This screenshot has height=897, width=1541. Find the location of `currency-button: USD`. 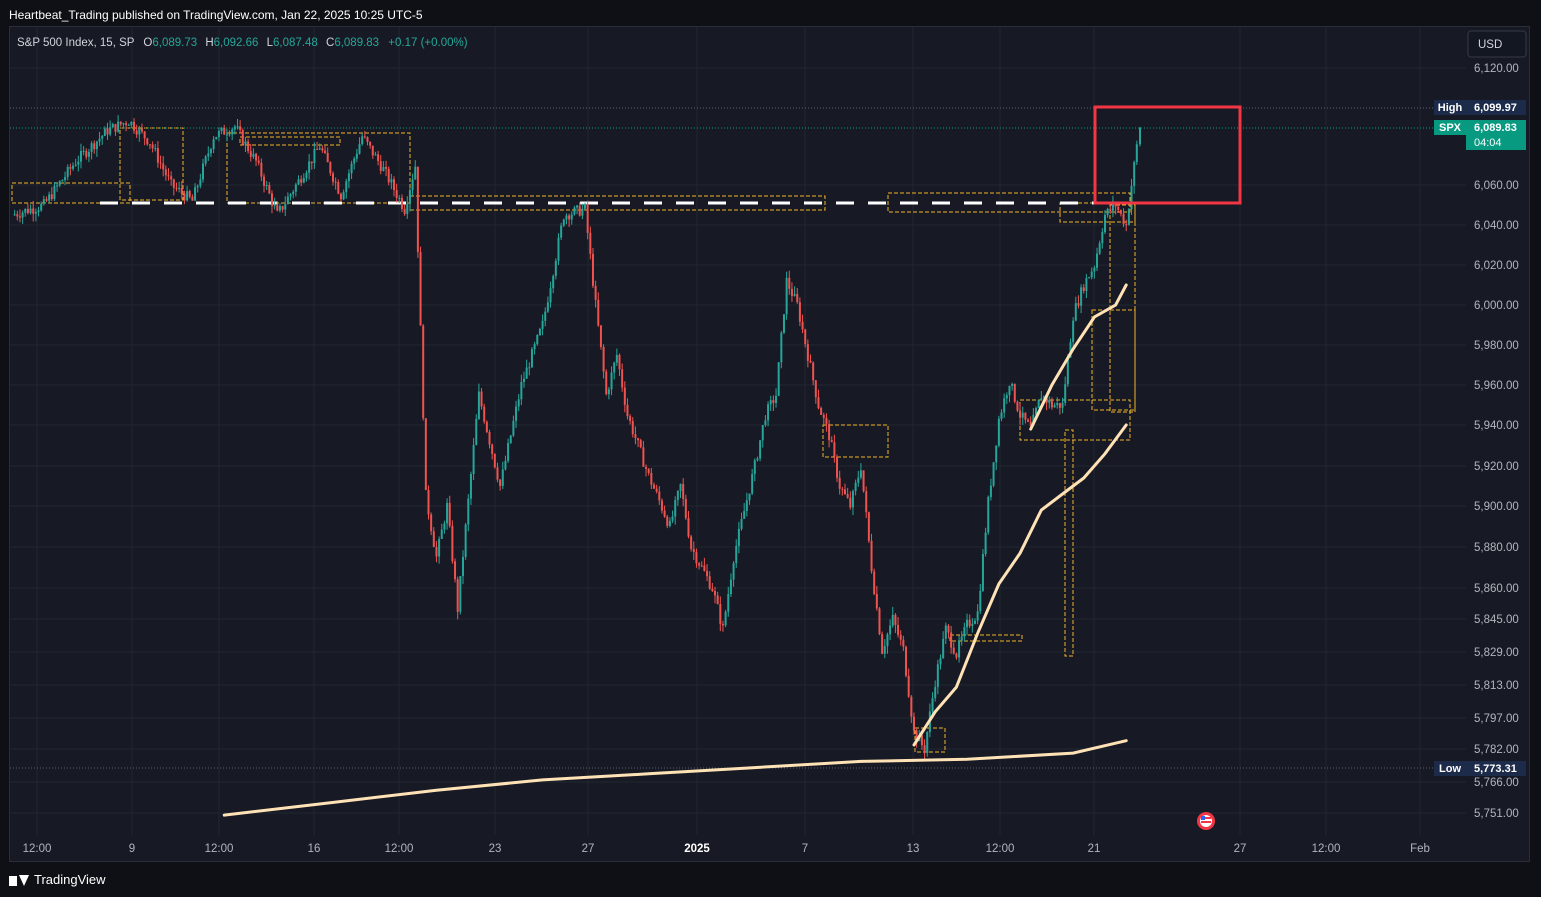

currency-button: USD is located at coordinates (1497, 44).